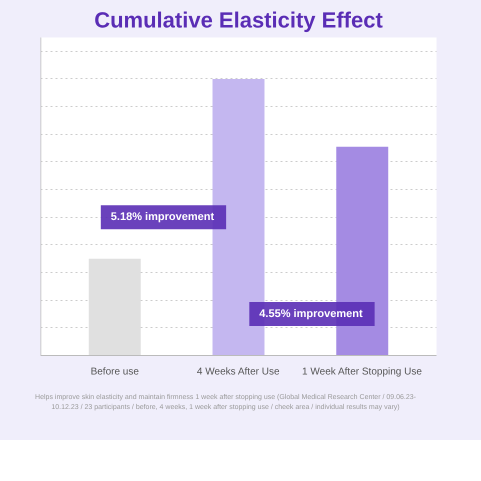 The height and width of the screenshot is (481, 481). I want to click on x-tick-label: 1 Week After Stopping Use, so click(362, 372).